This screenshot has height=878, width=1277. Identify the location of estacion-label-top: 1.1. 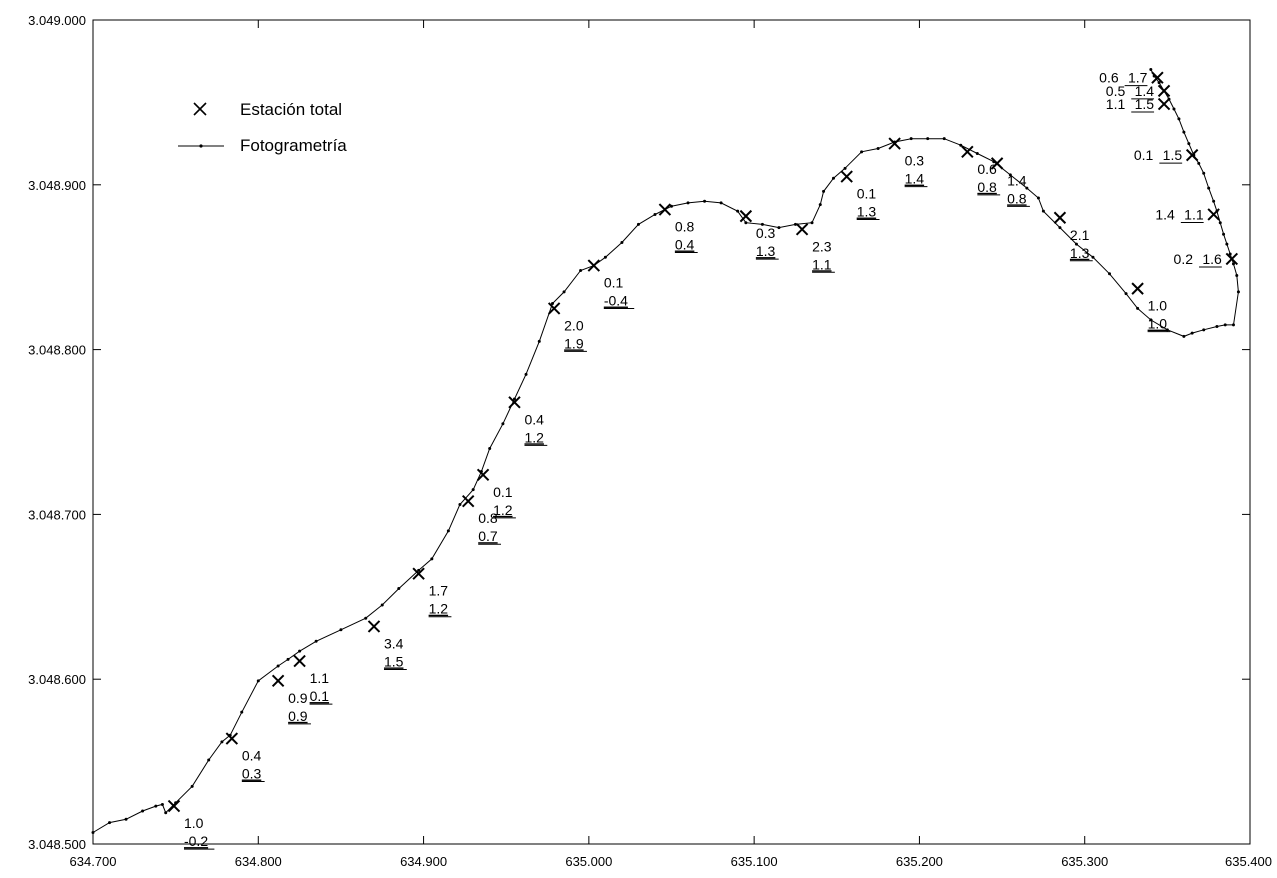
(320, 678).